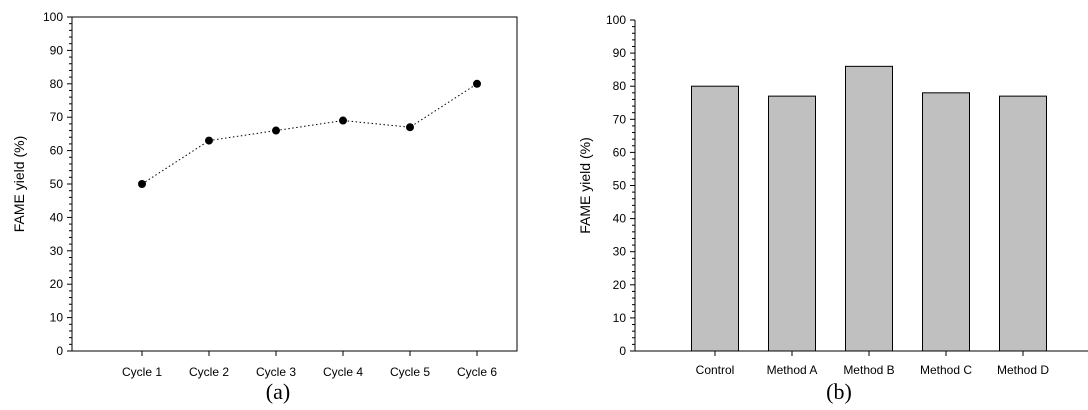 The width and height of the screenshot is (1088, 410). What do you see at coordinates (410, 372) in the screenshot?
I see `x-tick-label: Cycle 5` at bounding box center [410, 372].